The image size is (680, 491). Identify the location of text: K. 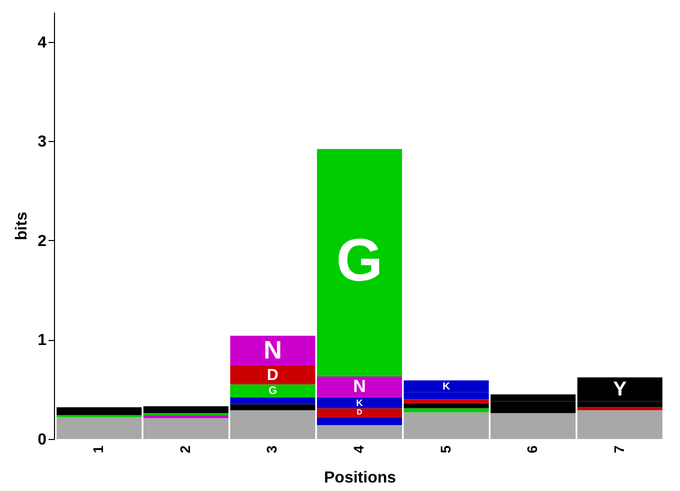
(359, 403).